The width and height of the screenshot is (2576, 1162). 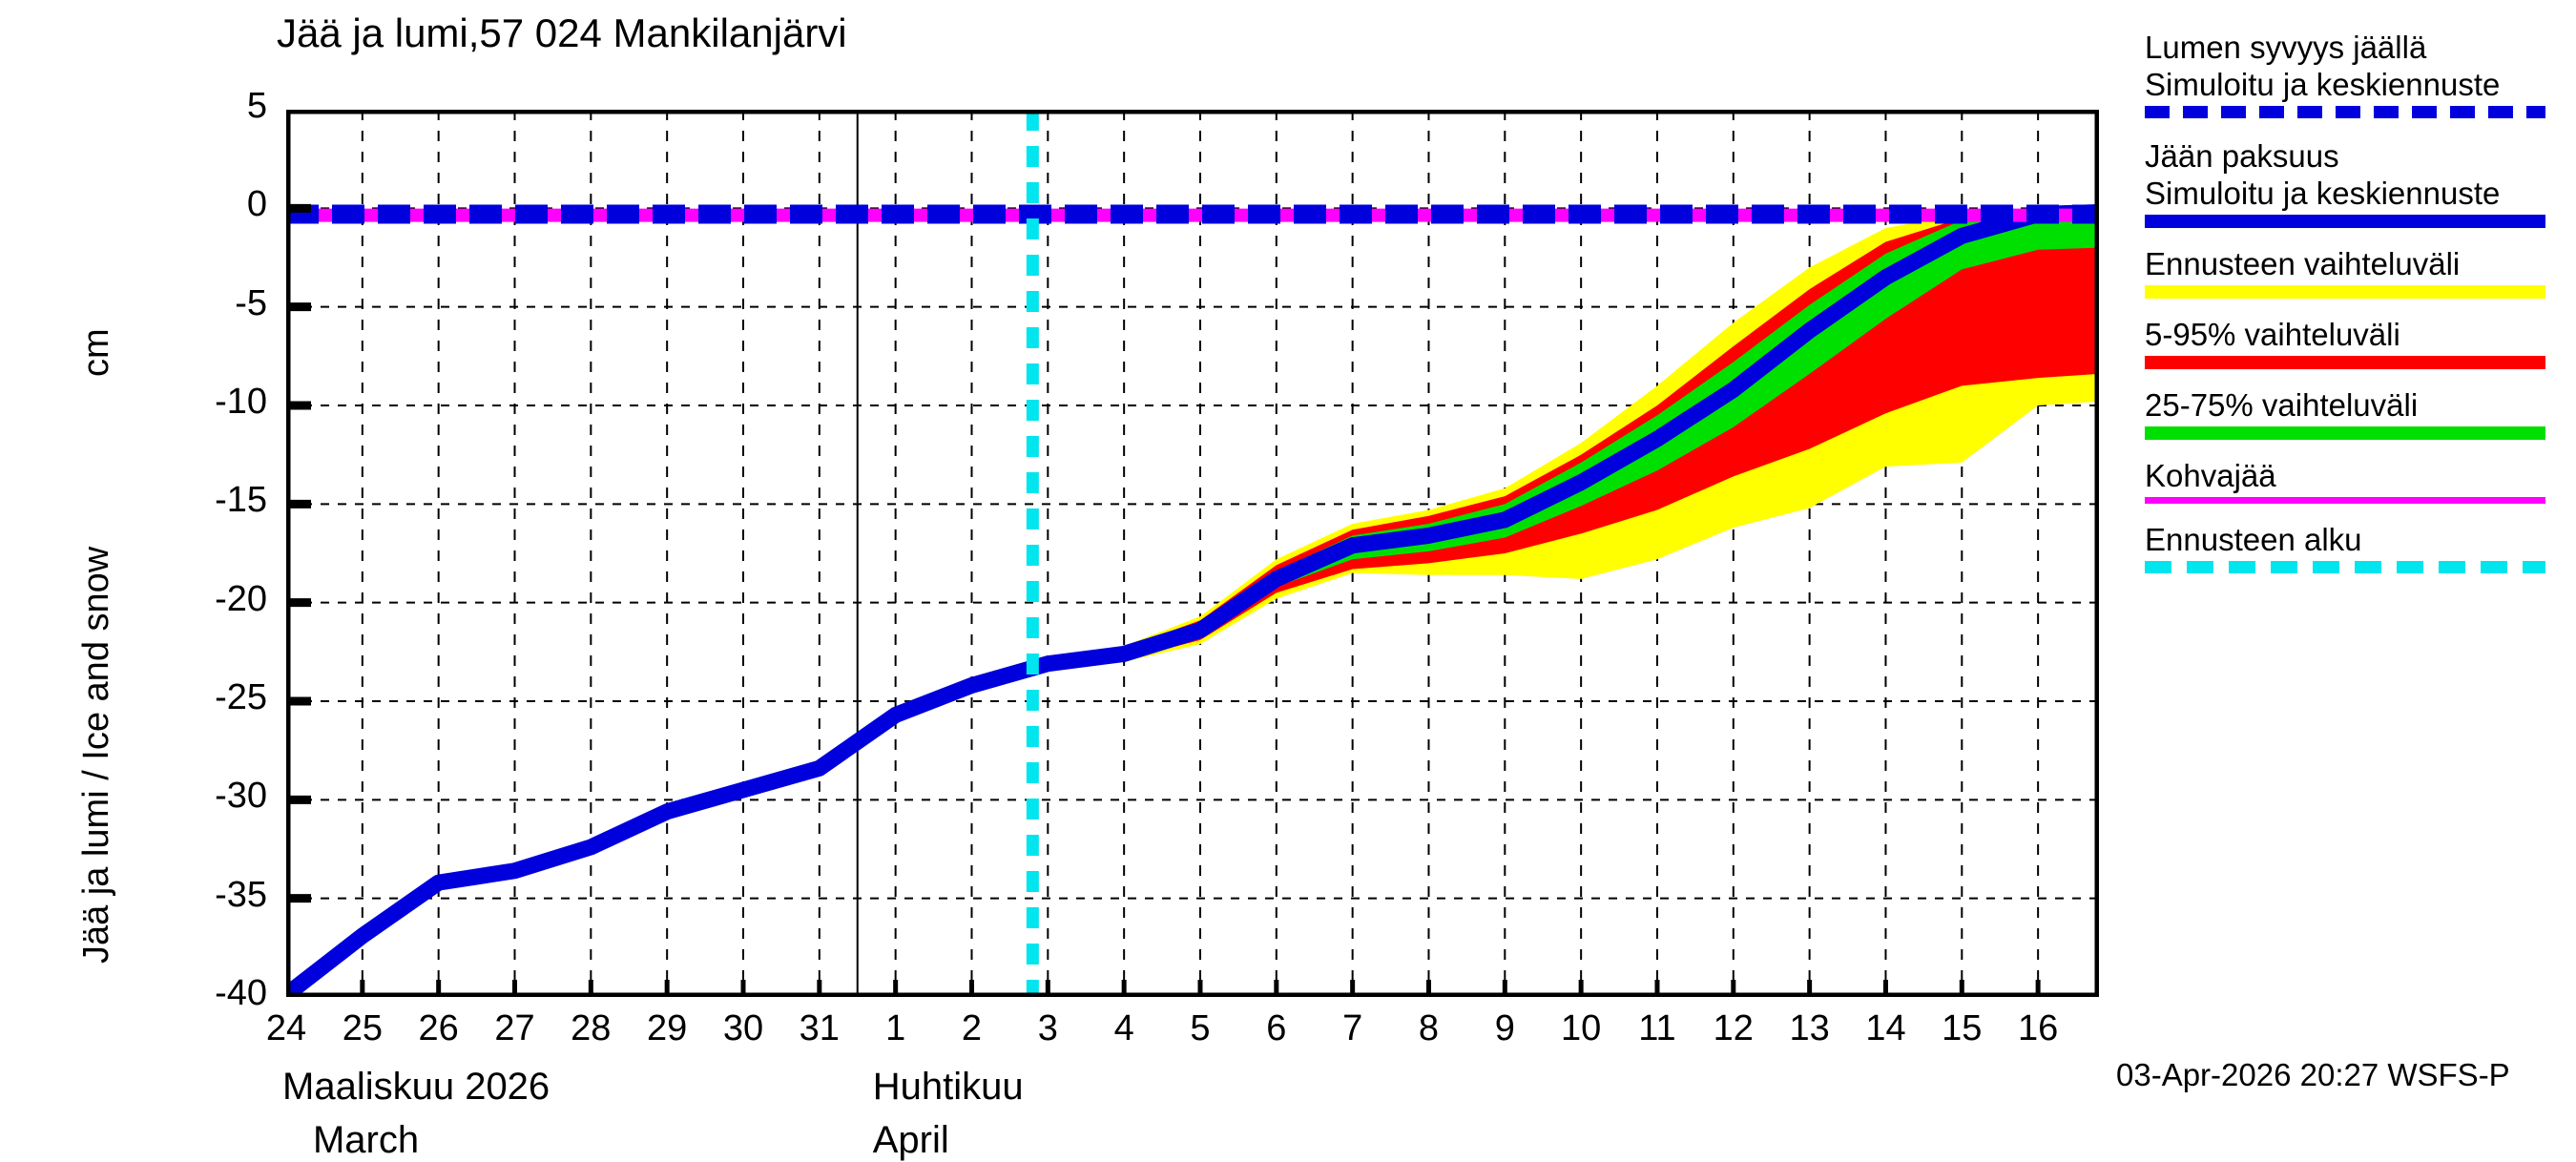 What do you see at coordinates (743, 1028) in the screenshot?
I see `x-tick-label: 30` at bounding box center [743, 1028].